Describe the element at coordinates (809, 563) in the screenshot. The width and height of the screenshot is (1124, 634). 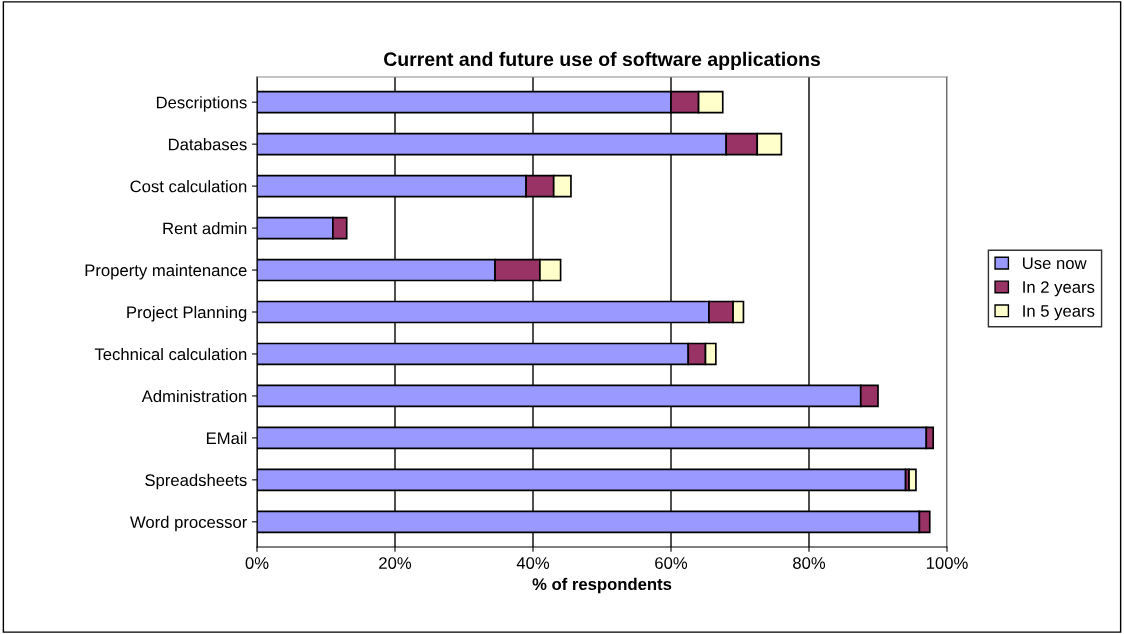
I see `x-tick-label: 80%` at that location.